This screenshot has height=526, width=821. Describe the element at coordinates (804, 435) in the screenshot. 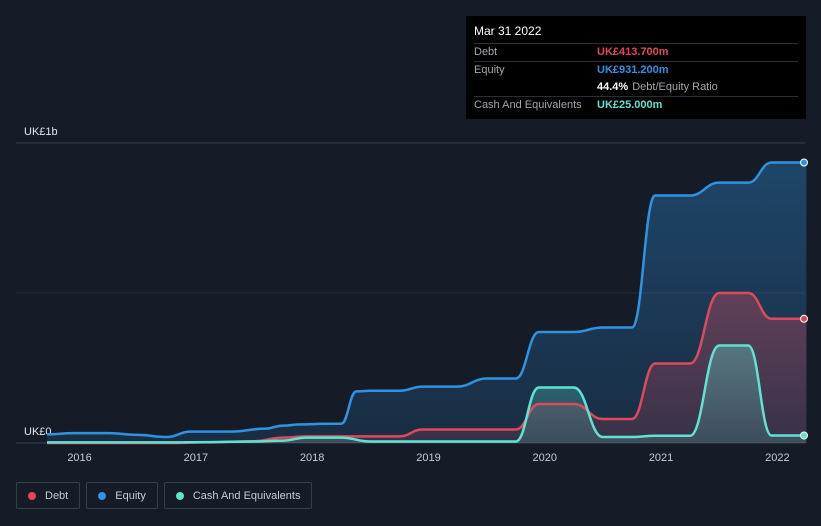

I see `series-endpoint-cash` at that location.